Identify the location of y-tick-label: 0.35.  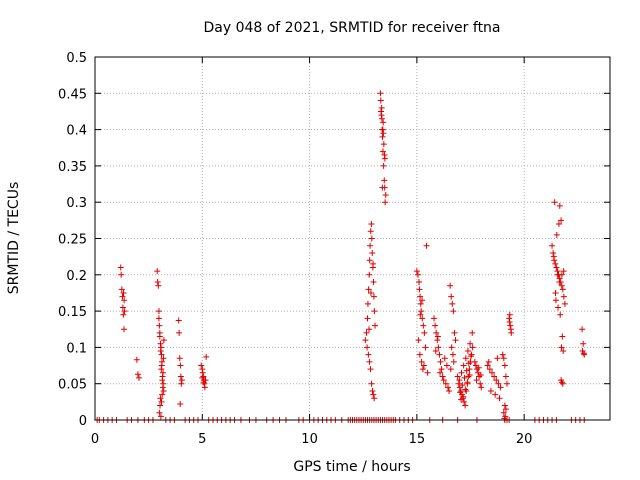
(72, 167).